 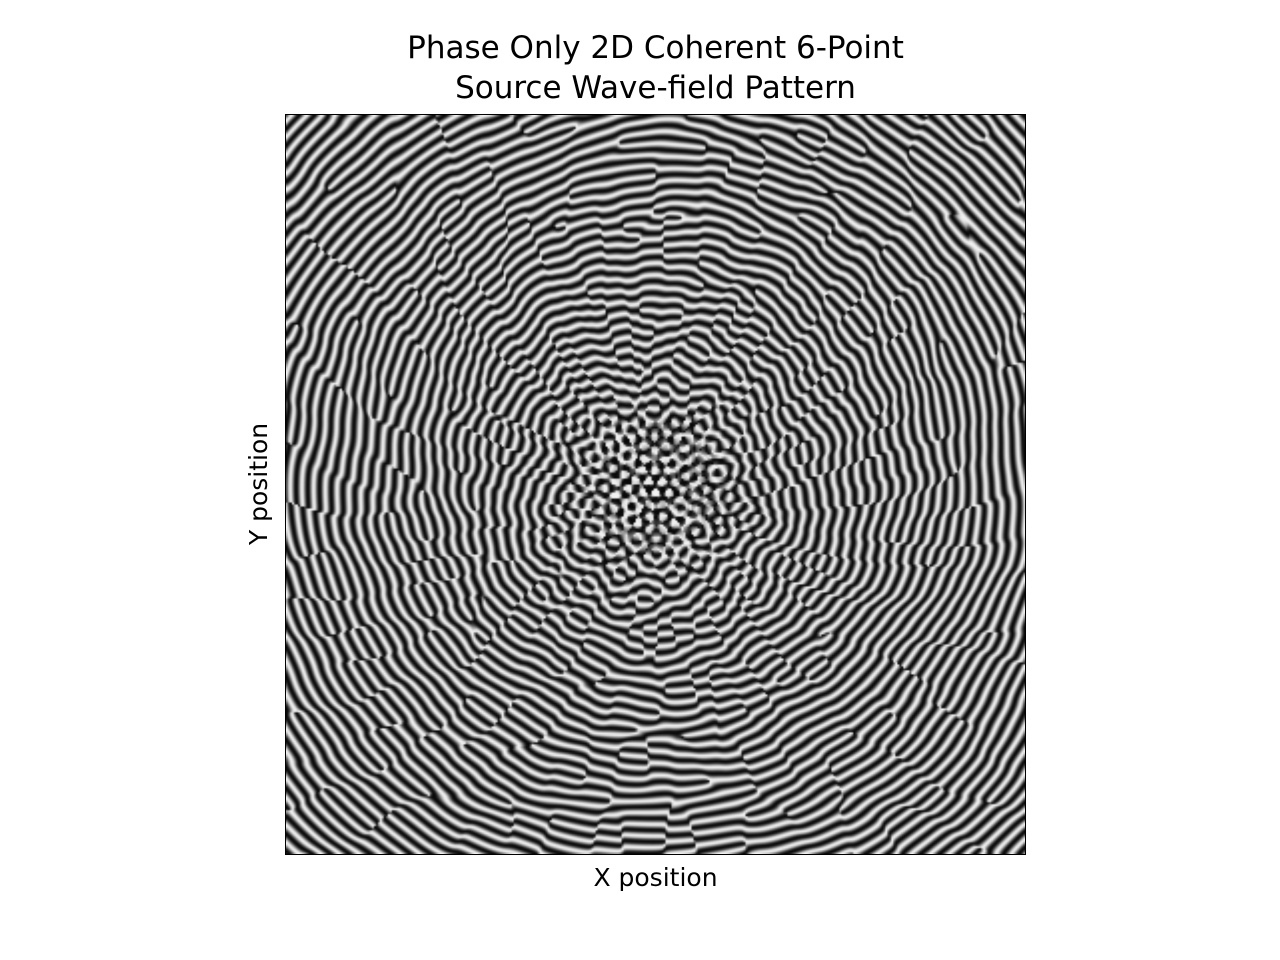 What do you see at coordinates (655, 48) in the screenshot?
I see `chart-title-line-1: Phase Only 2D Coherent 6-Point` at bounding box center [655, 48].